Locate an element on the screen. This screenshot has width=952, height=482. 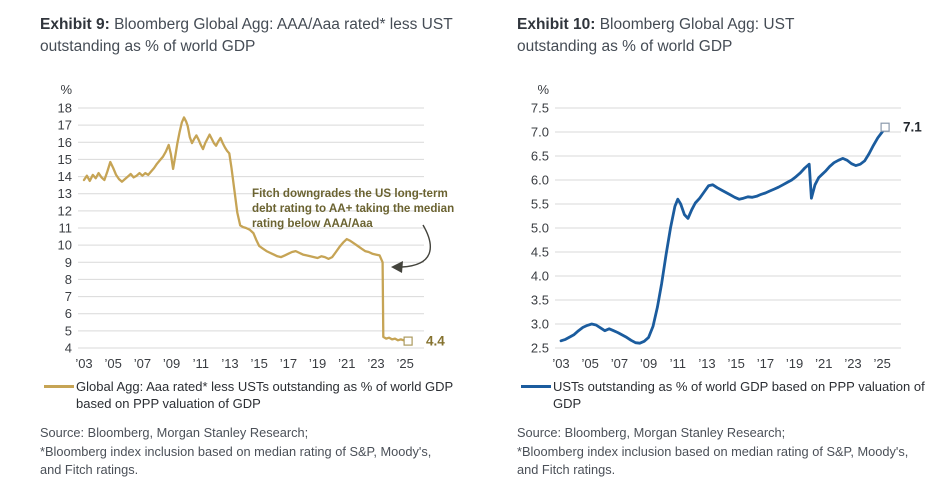
svg-text:debt rating to AA+ taking the: debt rating to AA+ taking the median is located at coordinates (353, 208).